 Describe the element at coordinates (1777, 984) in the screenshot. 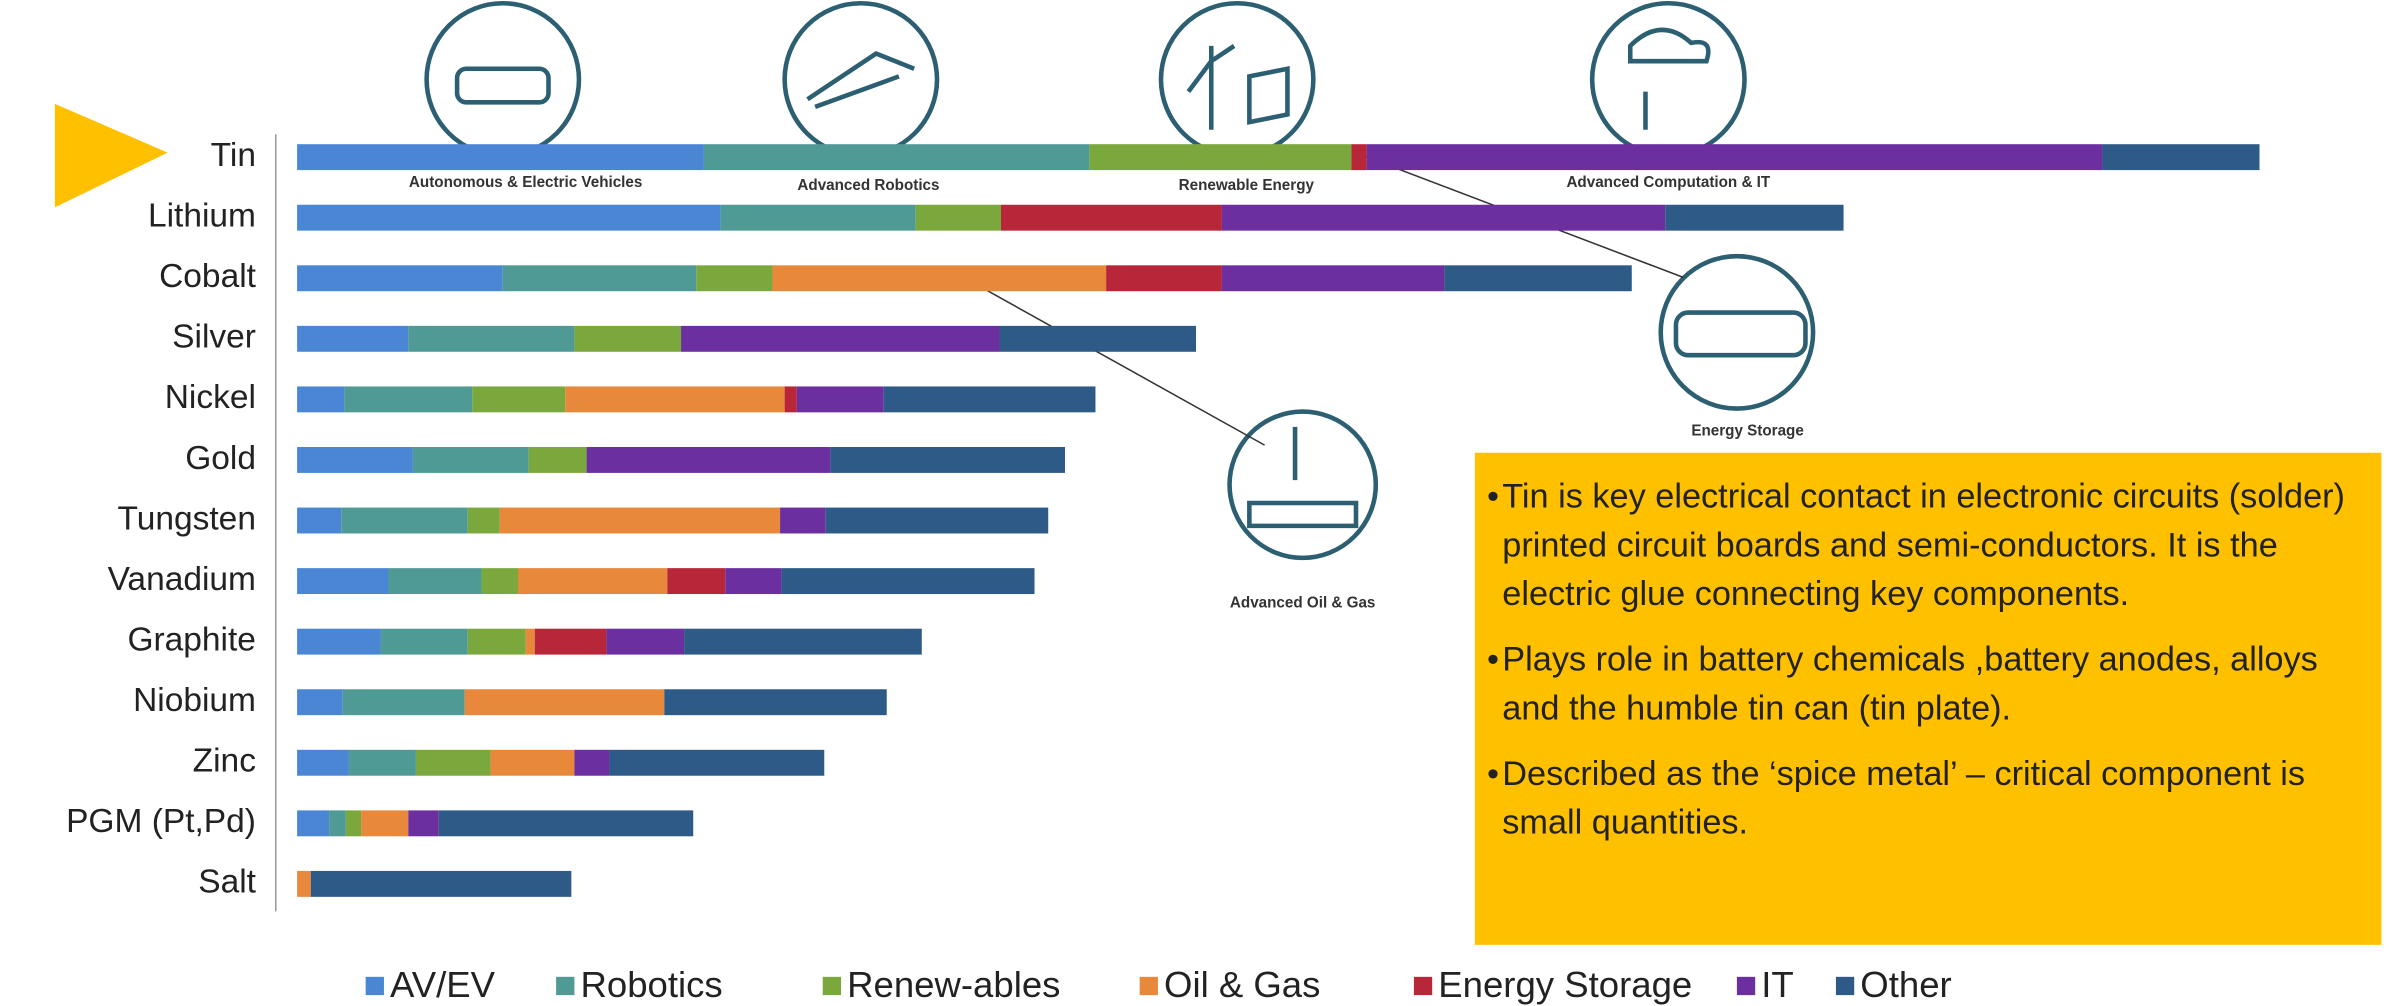

I see `legend-label: IT` at that location.